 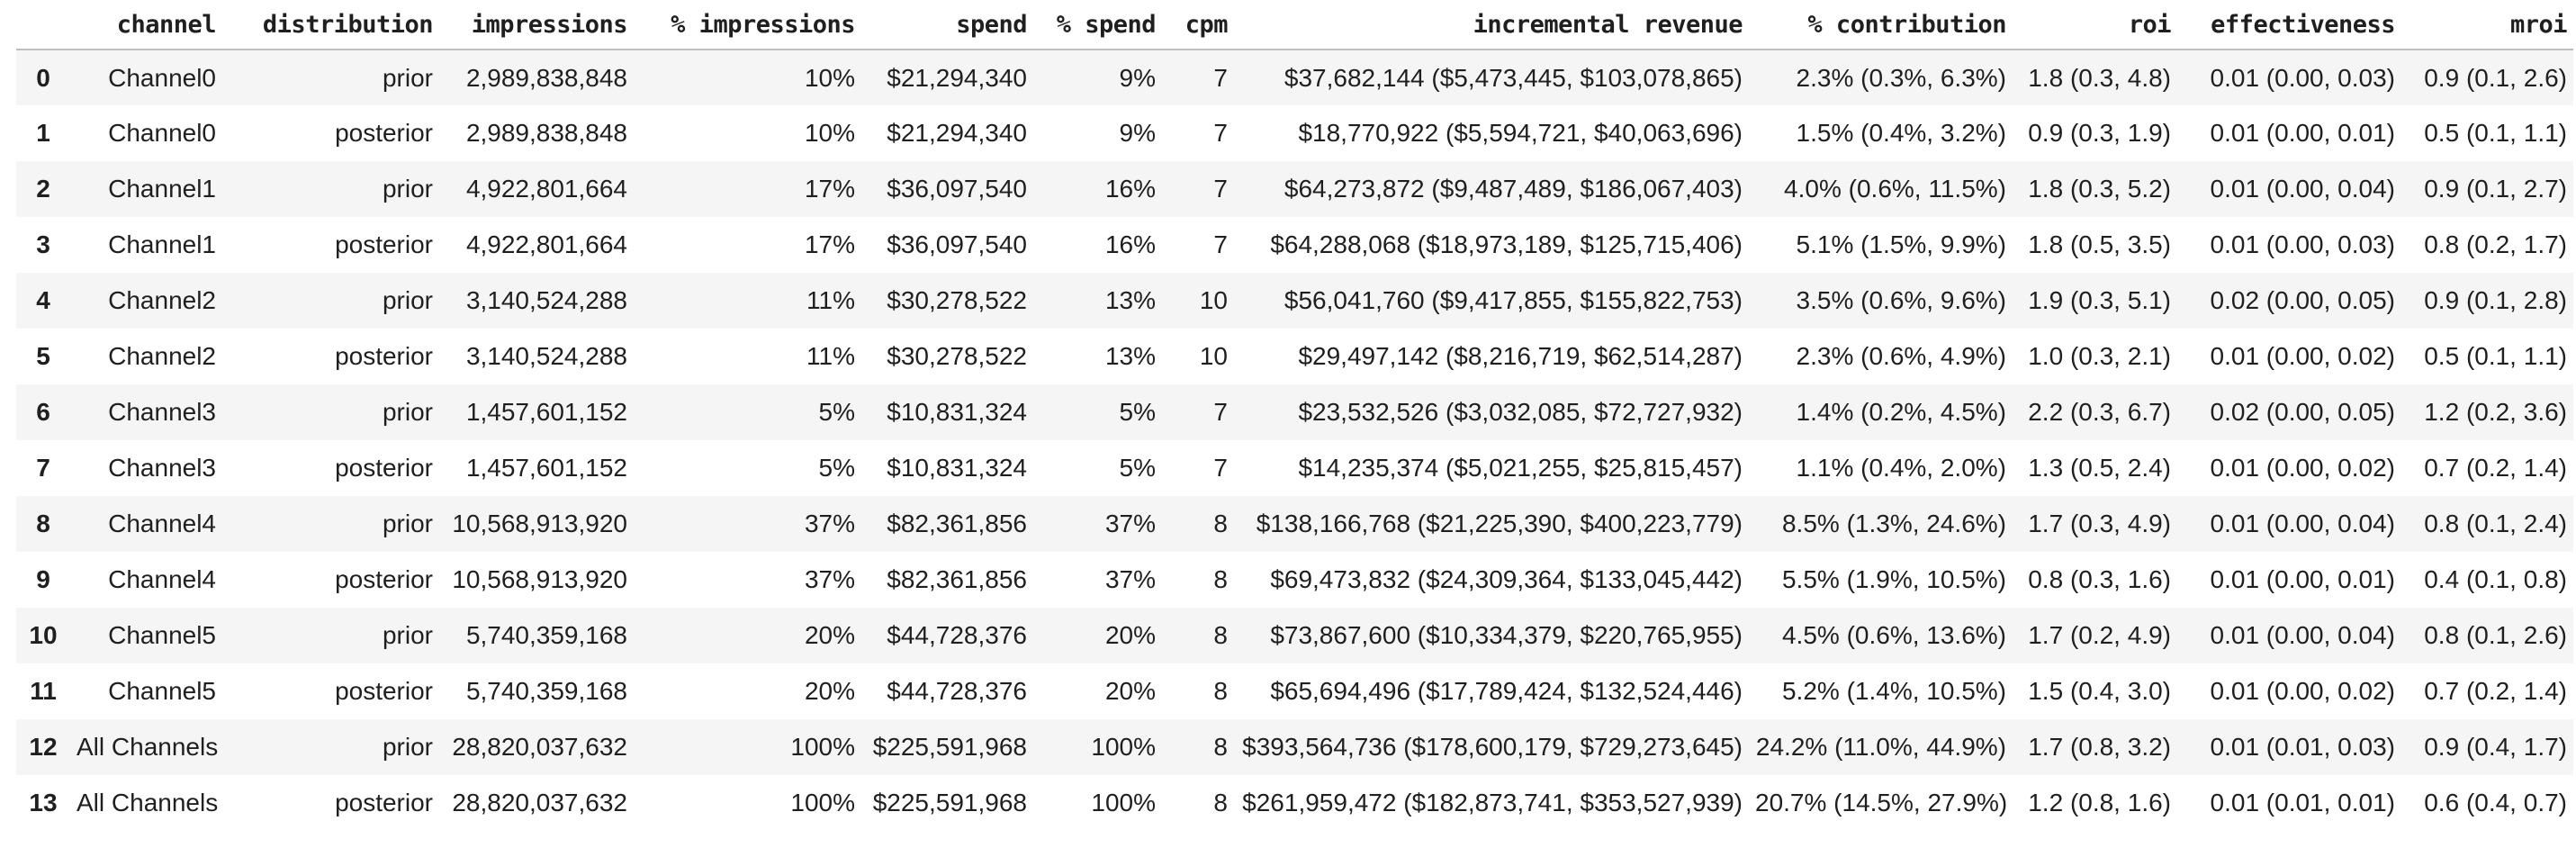 I want to click on table-cell: 1.3 (0.5, 2.4), so click(x=2099, y=468).